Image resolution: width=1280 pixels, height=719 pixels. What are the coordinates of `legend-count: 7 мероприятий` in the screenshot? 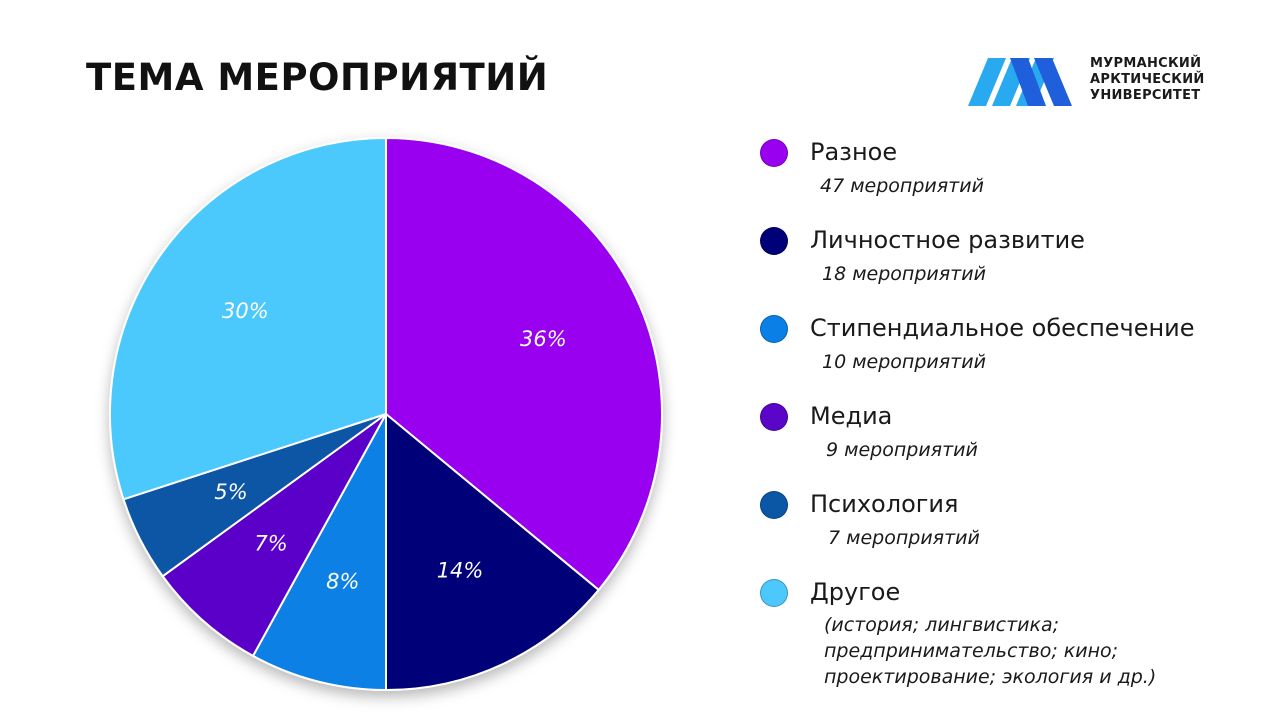 It's located at (904, 538).